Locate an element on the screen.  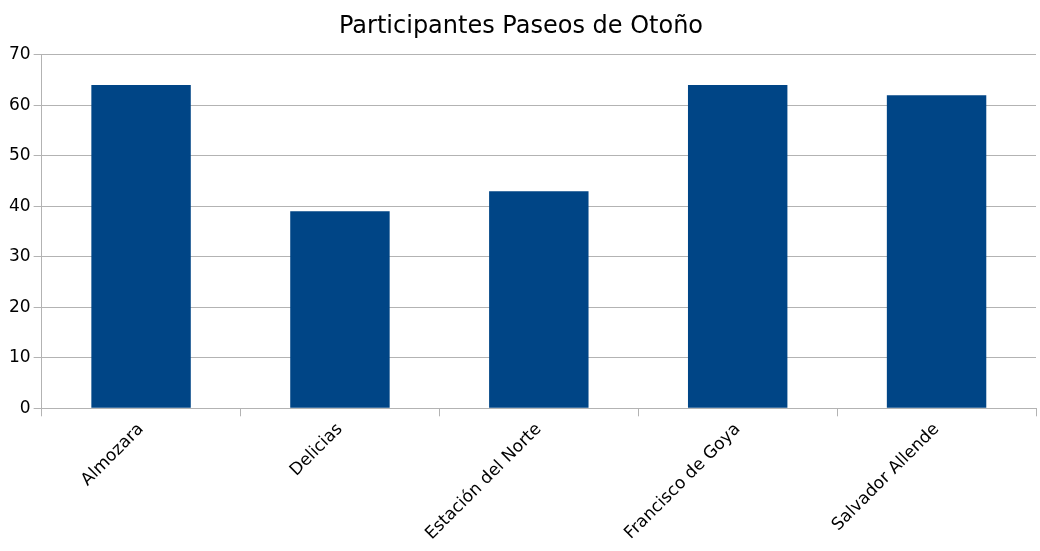
y-tick-label: 20 is located at coordinates (19, 305).